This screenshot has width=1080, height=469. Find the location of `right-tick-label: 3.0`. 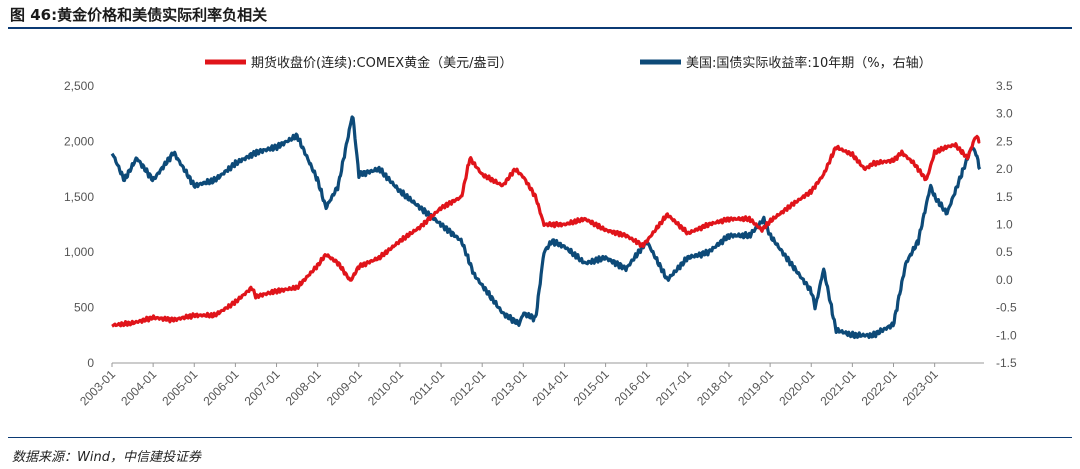

right-tick-label: 3.0 is located at coordinates (1004, 114).